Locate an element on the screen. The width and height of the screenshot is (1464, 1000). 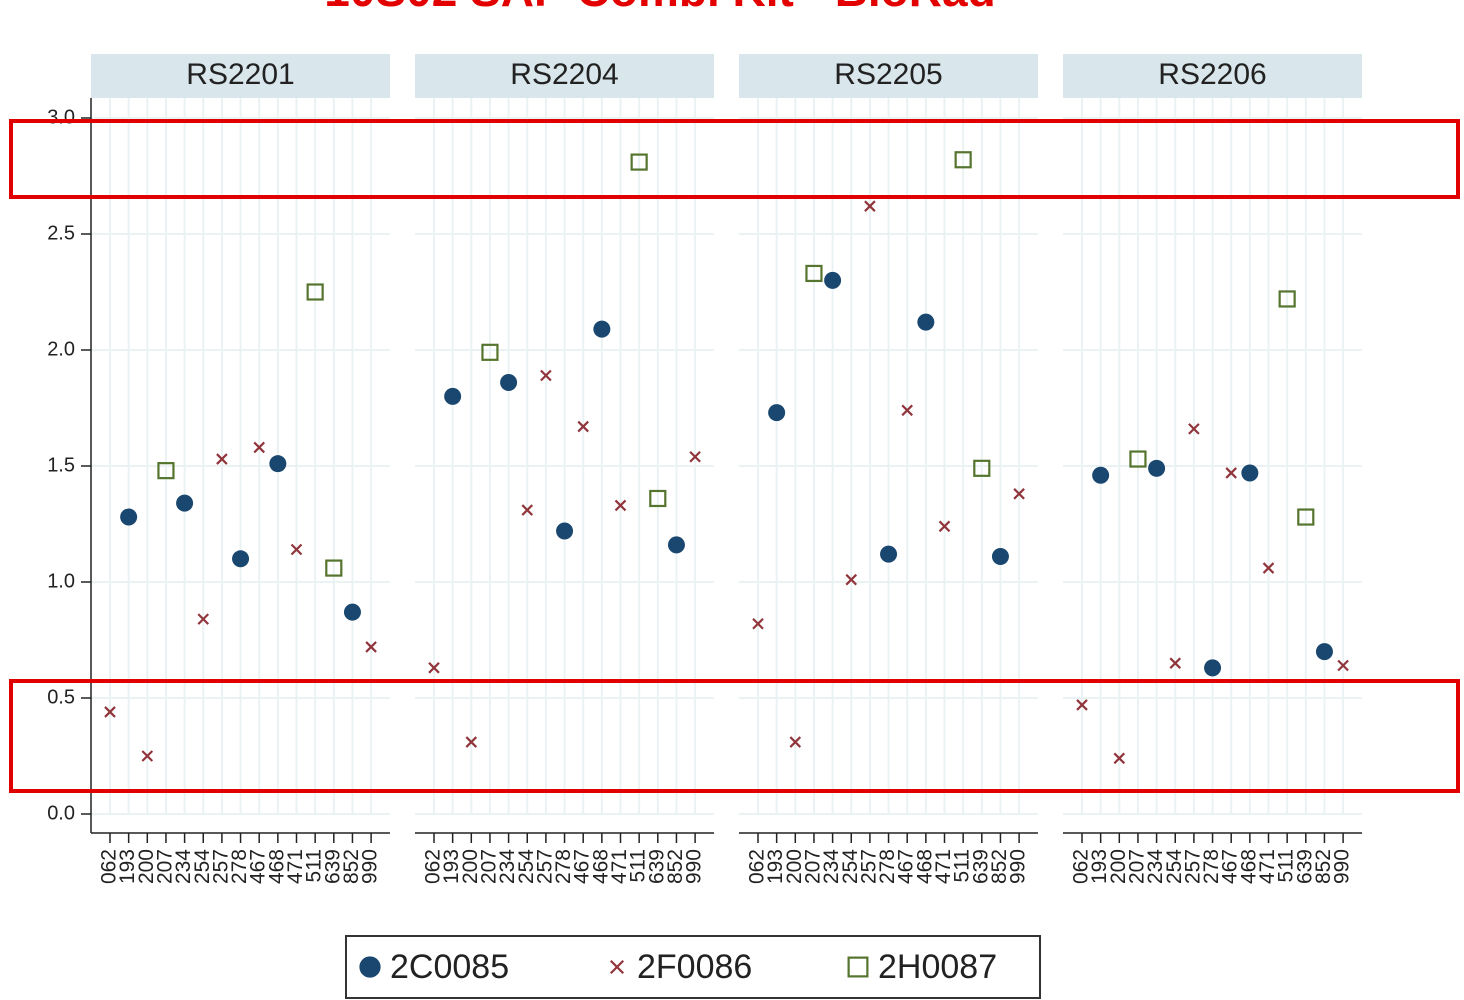
y-tick-label: 0.5 is located at coordinates (61, 697).